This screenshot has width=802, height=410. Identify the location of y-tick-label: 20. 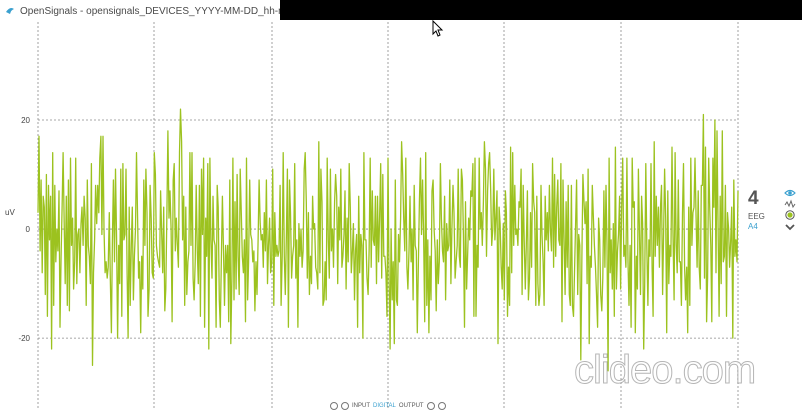
(25, 120).